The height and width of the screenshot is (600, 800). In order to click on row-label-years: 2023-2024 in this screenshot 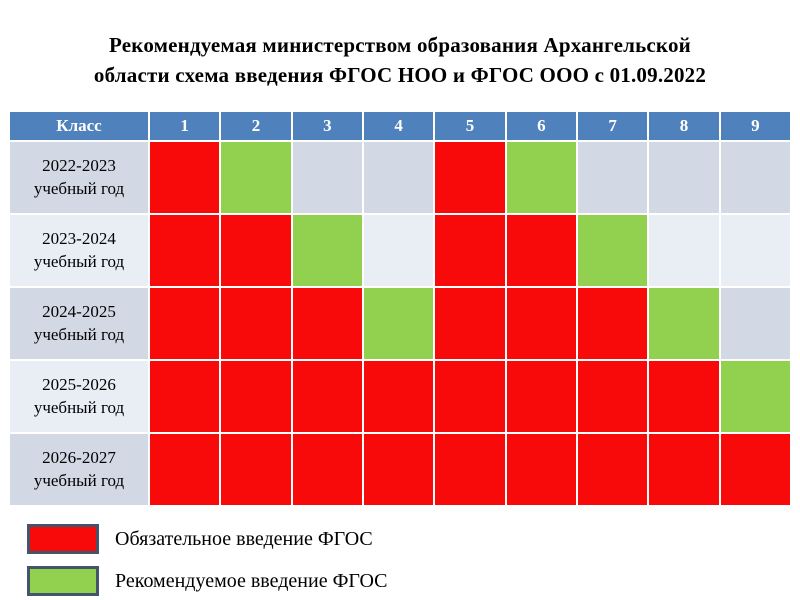, I will do `click(79, 238)`.